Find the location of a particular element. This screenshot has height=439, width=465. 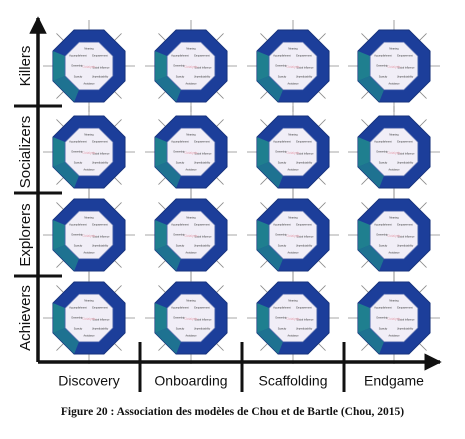

column-label-onboarding: Onboarding is located at coordinates (190, 381).